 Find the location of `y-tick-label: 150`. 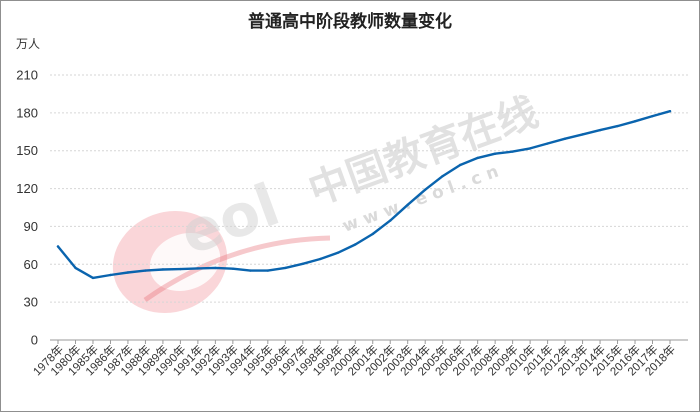

y-tick-label: 150 is located at coordinates (27, 150).